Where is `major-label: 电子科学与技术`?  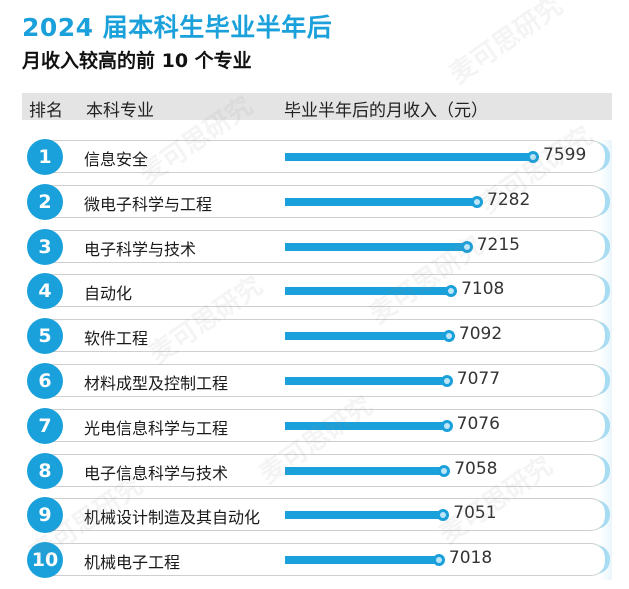
major-label: 电子科学与技术 is located at coordinates (140, 249).